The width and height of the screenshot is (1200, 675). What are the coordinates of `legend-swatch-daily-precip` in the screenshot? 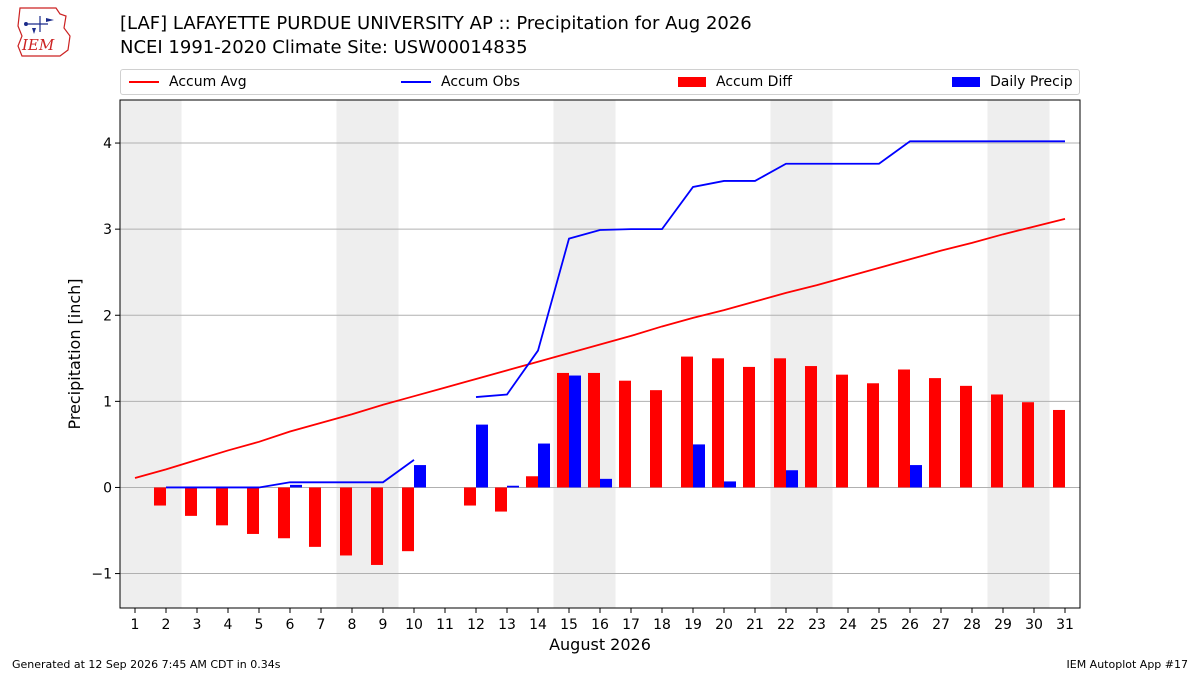 It's located at (966, 82).